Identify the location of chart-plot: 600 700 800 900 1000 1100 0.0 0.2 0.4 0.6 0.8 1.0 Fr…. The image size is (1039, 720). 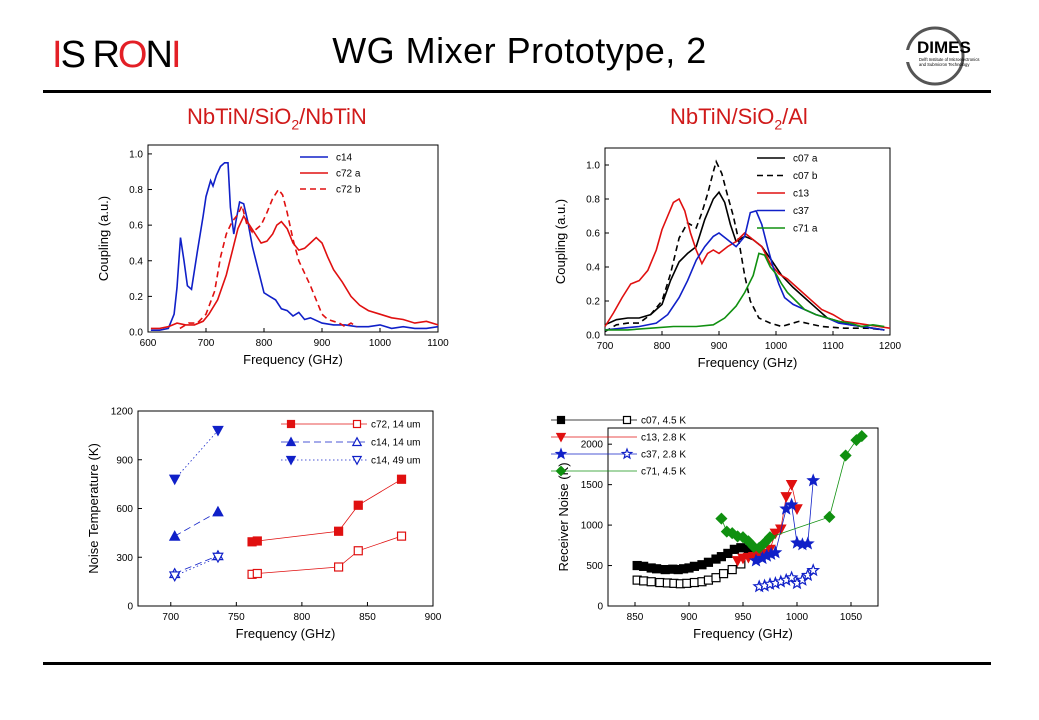
(272, 255).